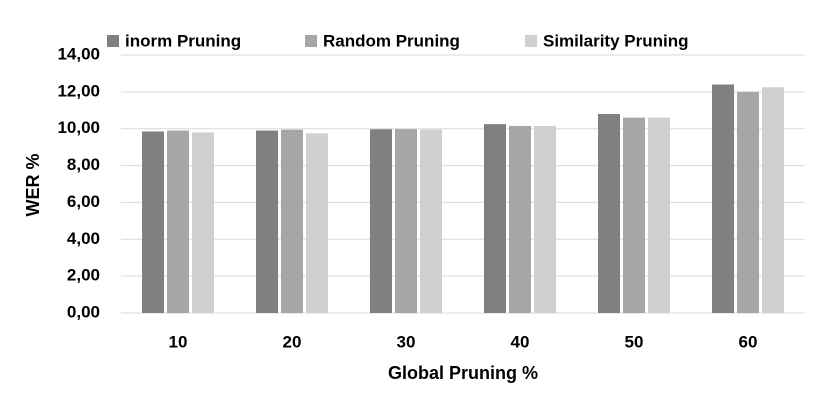 This screenshot has height=420, width=830. Describe the element at coordinates (83, 275) in the screenshot. I see `y-tick-label: 2,00` at that location.